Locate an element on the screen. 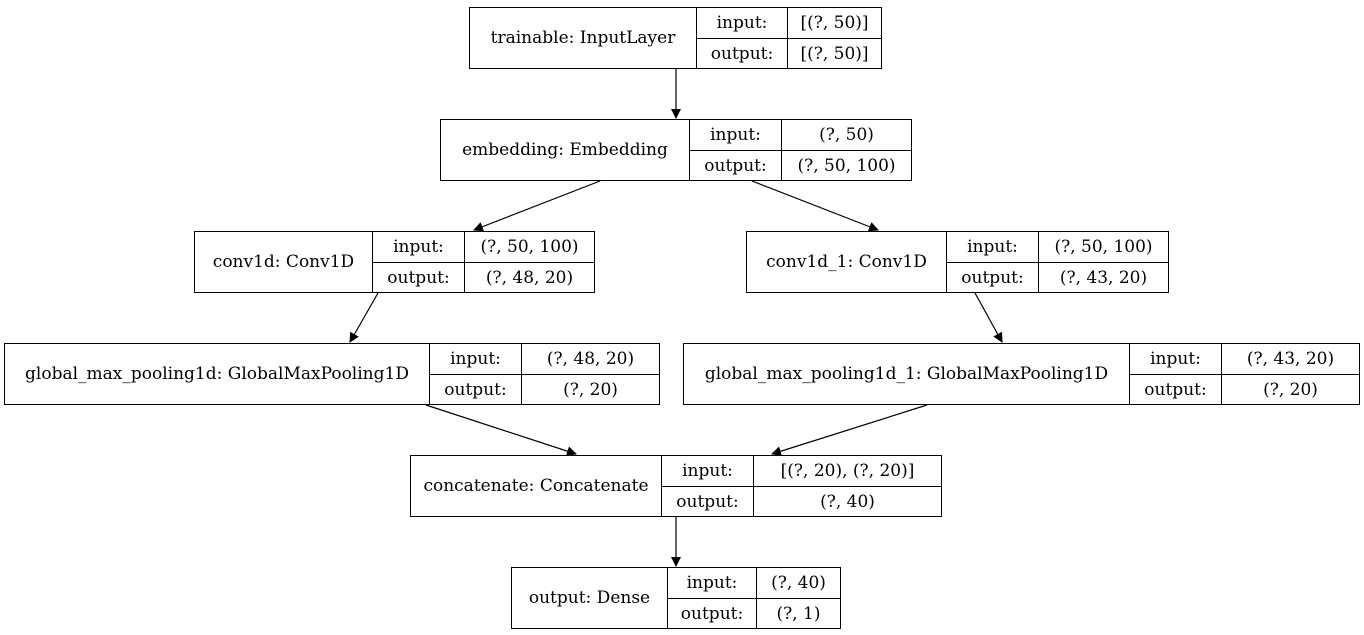 Image resolution: width=1364 pixels, height=635 pixels. node-label: conv1d_1: Conv1D is located at coordinates (847, 262).